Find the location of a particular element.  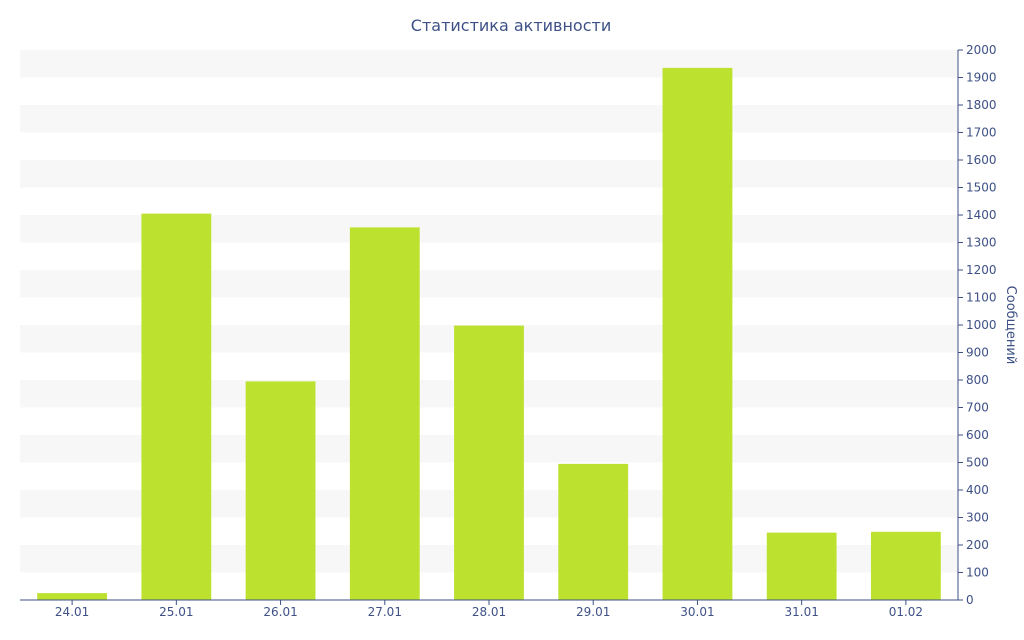

x-tick-label: 30.01 is located at coordinates (697, 612).